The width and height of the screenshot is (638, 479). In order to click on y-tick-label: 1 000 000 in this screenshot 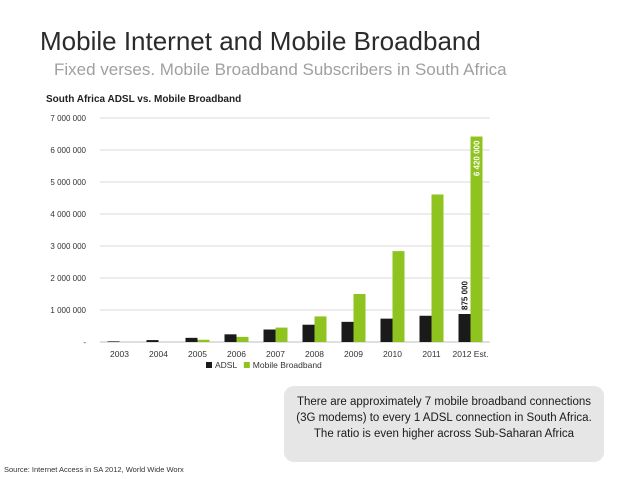, I will do `click(68, 310)`.